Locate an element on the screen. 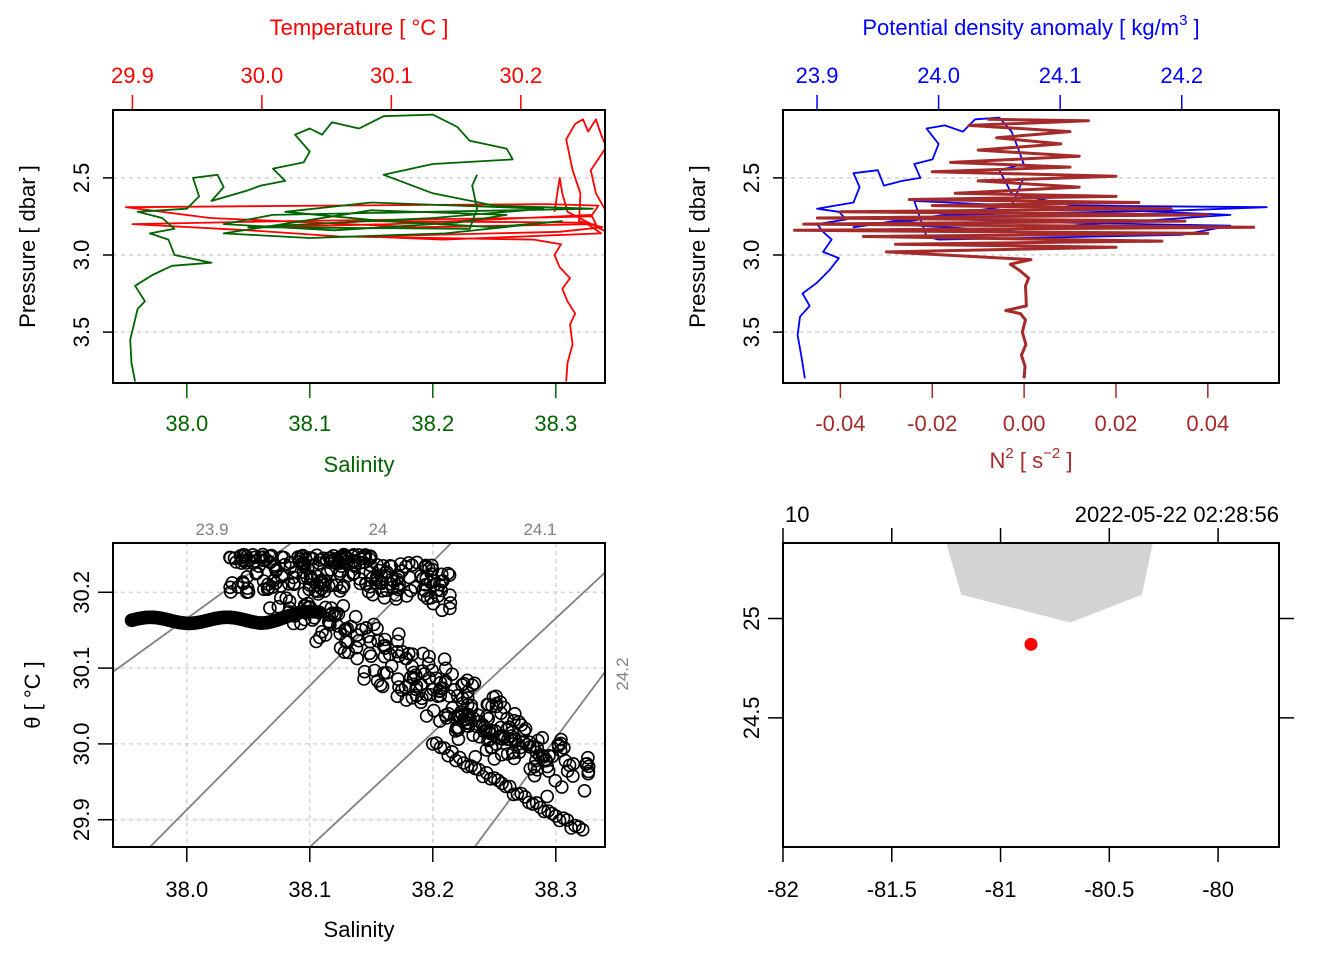 The width and height of the screenshot is (1344, 960). bottom-axis-tick-label: 38.2 is located at coordinates (432, 423).